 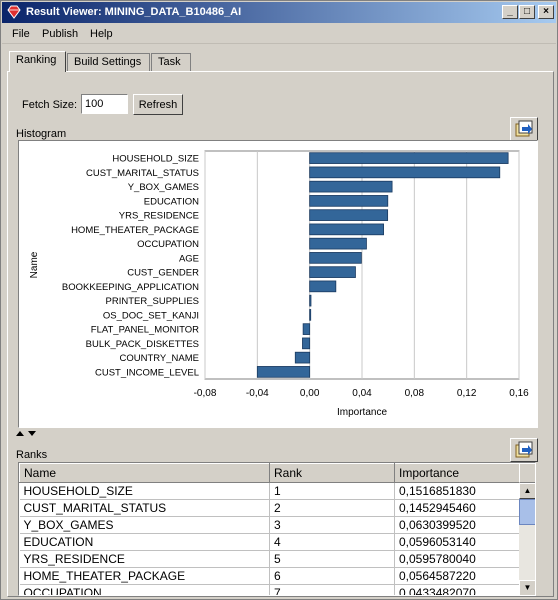 I want to click on x-tick-label: 0,08, so click(x=415, y=393).